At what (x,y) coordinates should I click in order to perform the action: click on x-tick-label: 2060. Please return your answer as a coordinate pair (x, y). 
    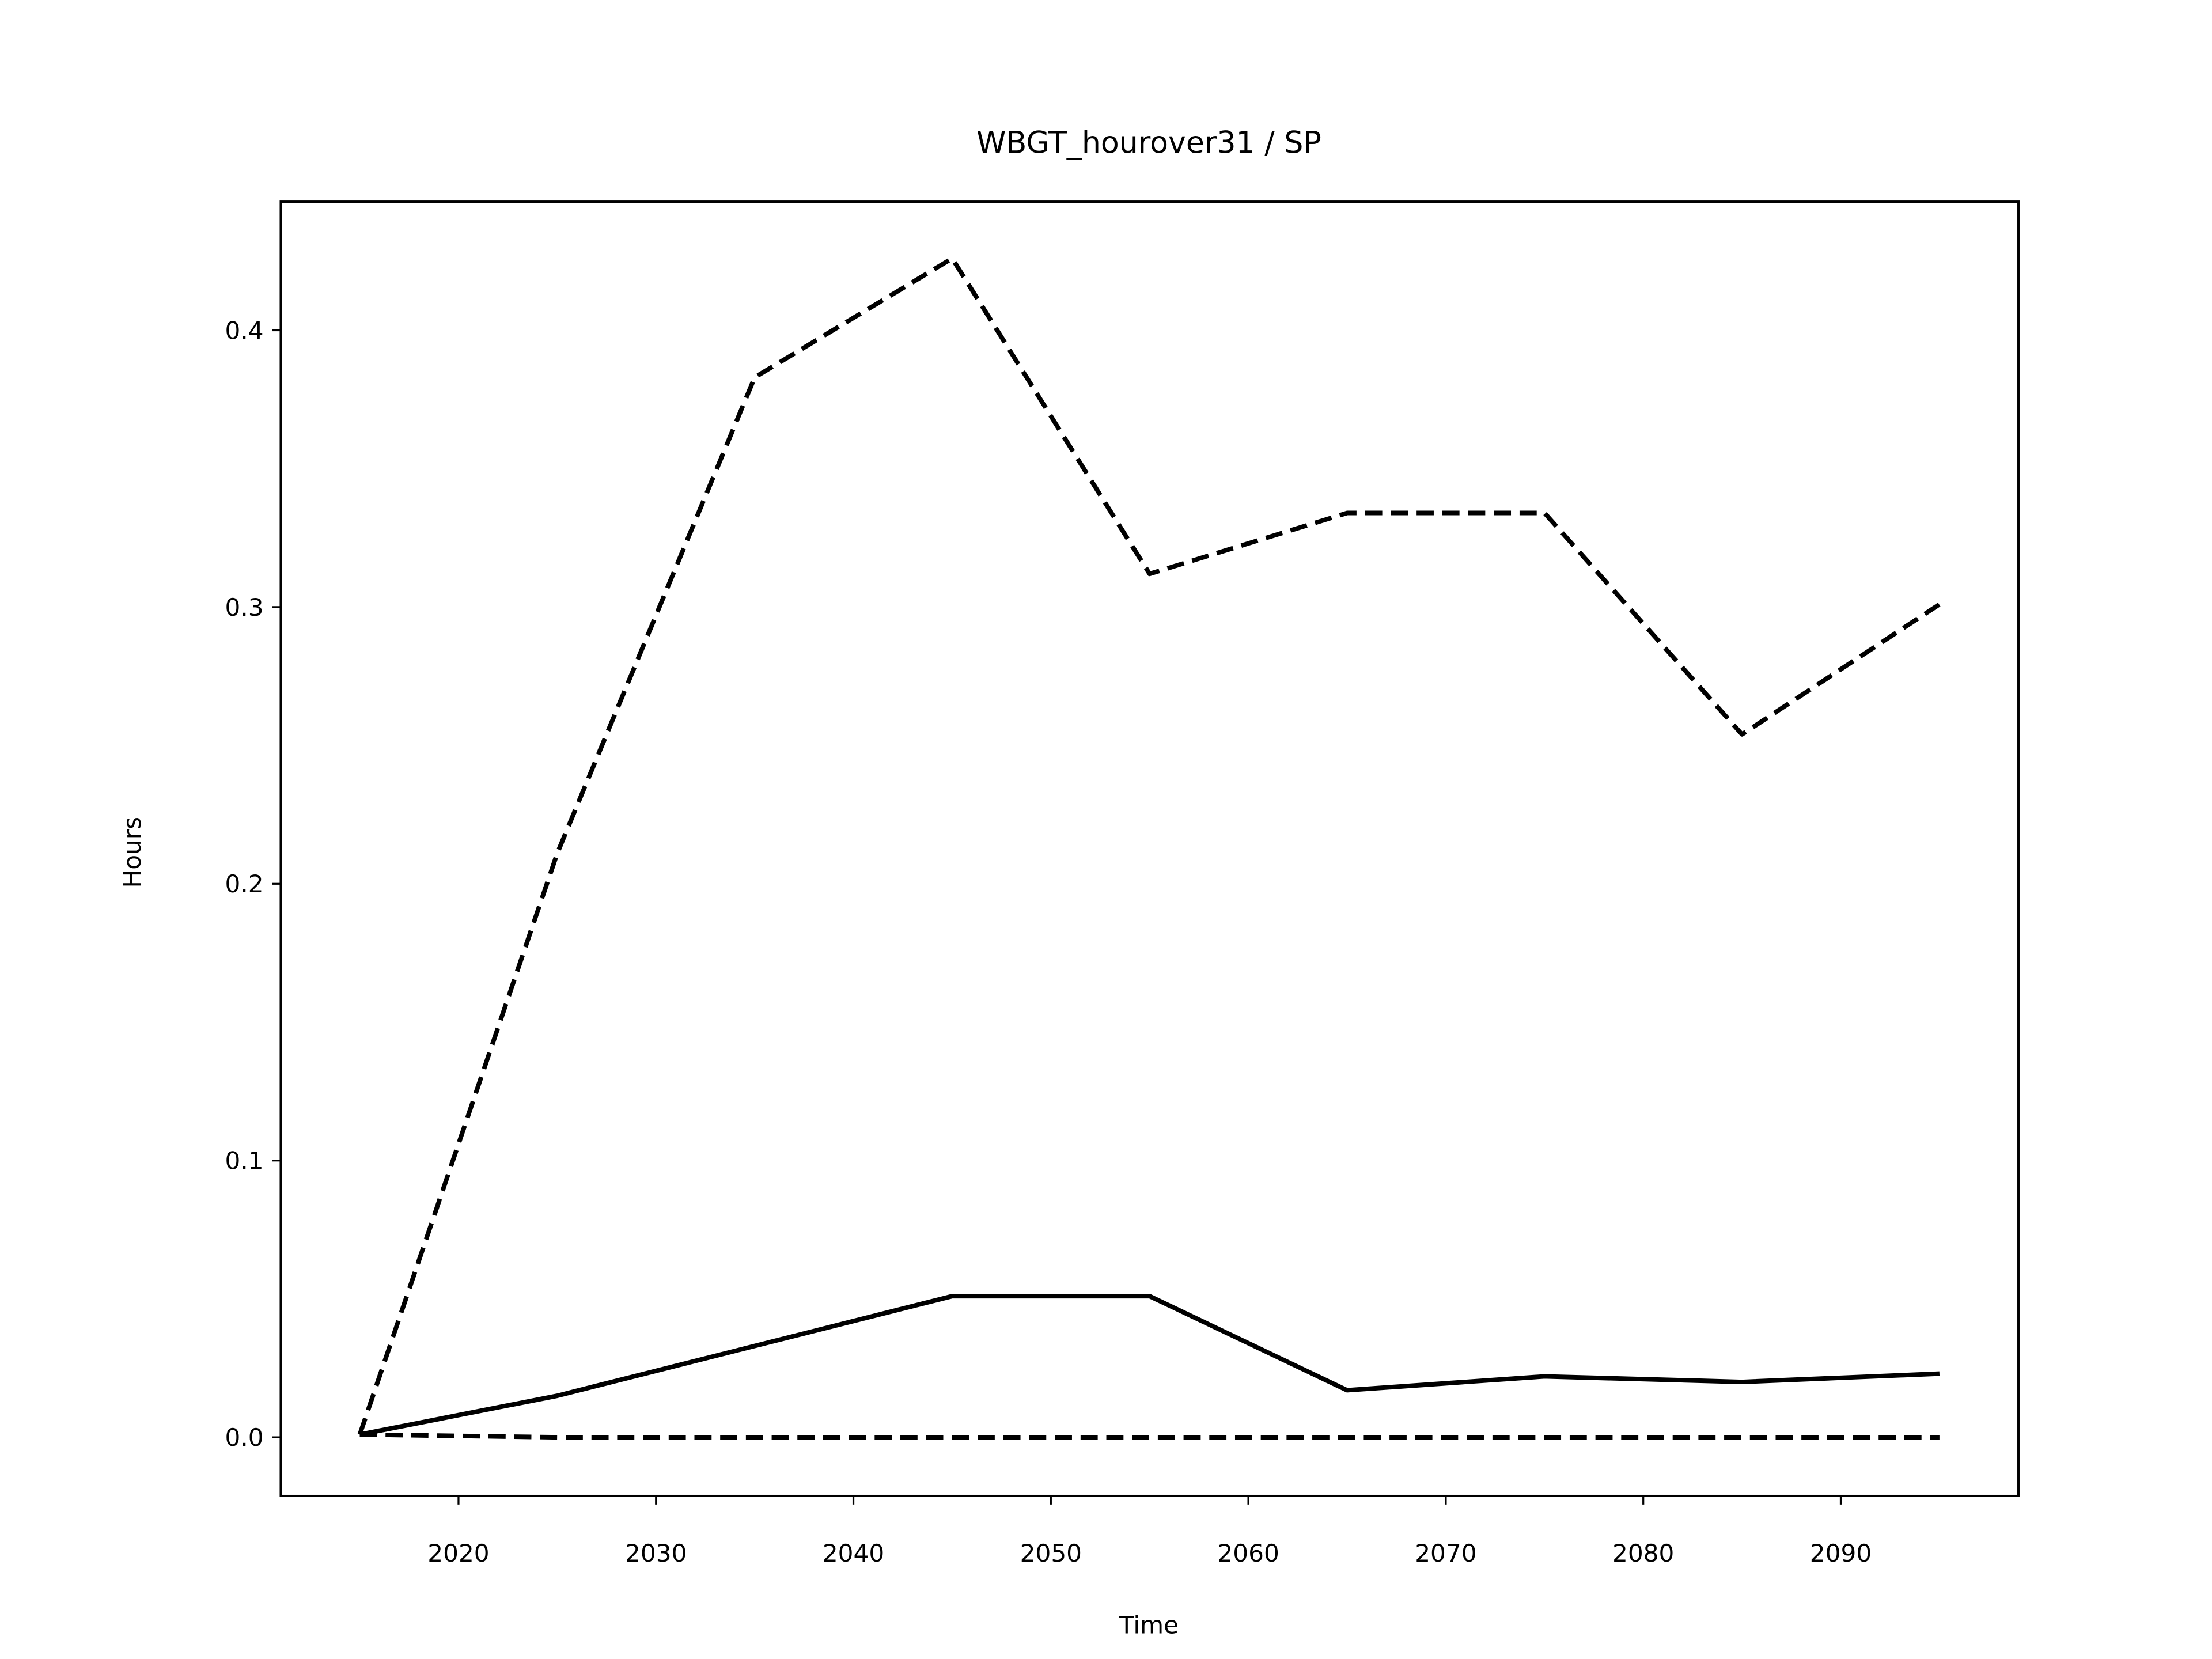
    Looking at the image, I should click on (1248, 1553).